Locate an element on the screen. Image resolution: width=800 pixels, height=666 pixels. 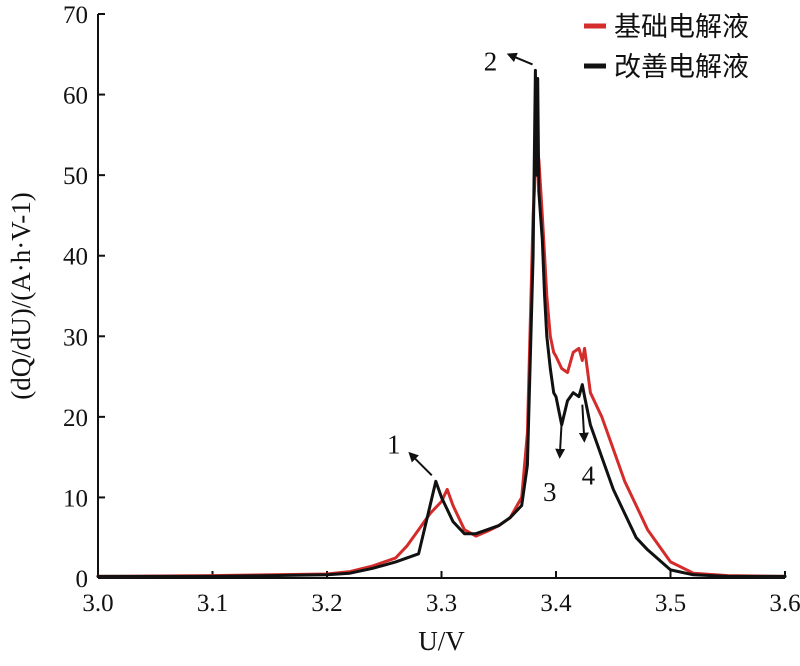
x-axis-label: U/V is located at coordinates (441, 641).